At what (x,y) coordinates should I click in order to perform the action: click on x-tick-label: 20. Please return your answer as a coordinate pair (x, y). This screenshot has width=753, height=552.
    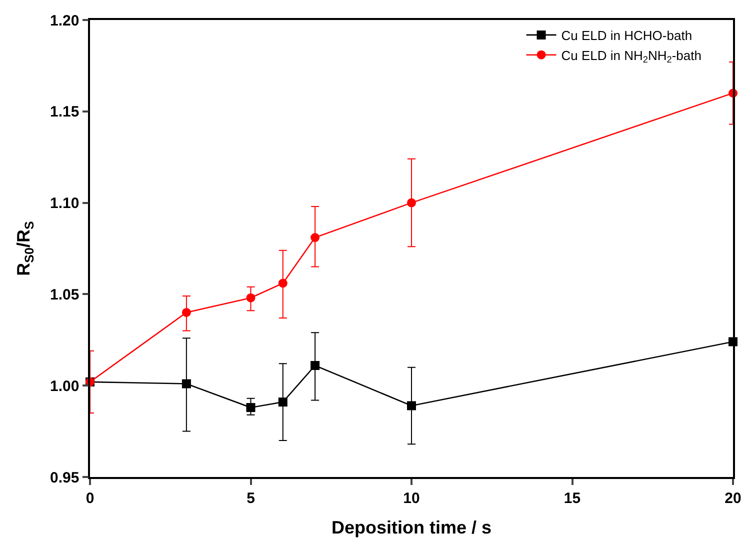
    Looking at the image, I should click on (733, 498).